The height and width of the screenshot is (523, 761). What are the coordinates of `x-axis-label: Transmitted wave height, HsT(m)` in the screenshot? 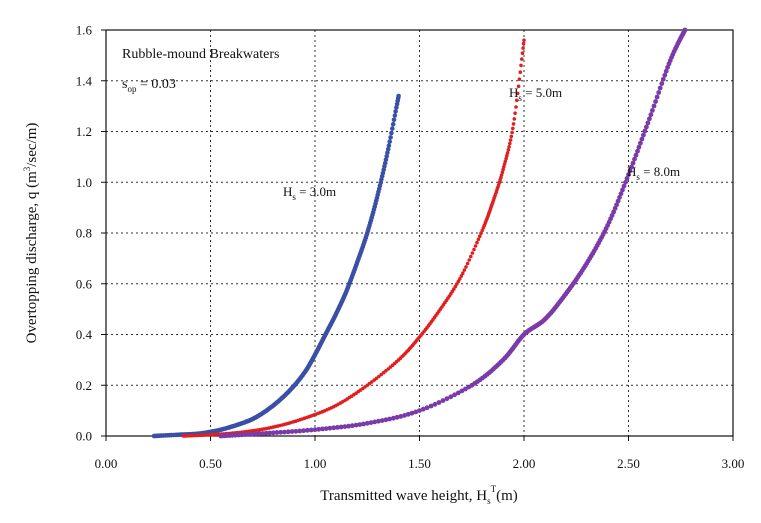 It's located at (419, 495).